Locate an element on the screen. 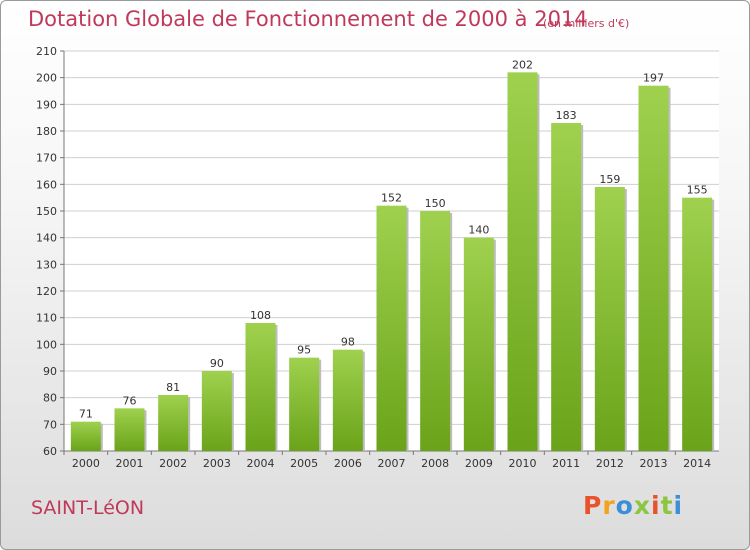  x-tick-label: 2004 is located at coordinates (261, 463).